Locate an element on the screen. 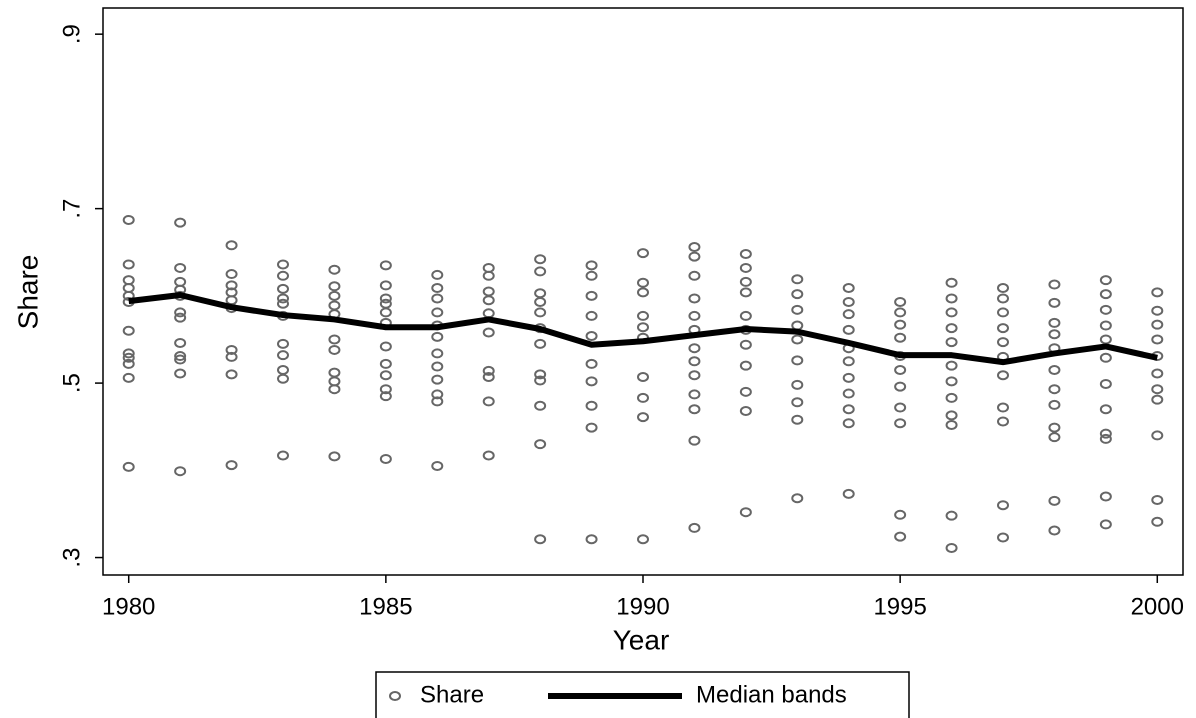 The width and height of the screenshot is (1196, 718). y-tick-label: .5 is located at coordinates (71, 383).